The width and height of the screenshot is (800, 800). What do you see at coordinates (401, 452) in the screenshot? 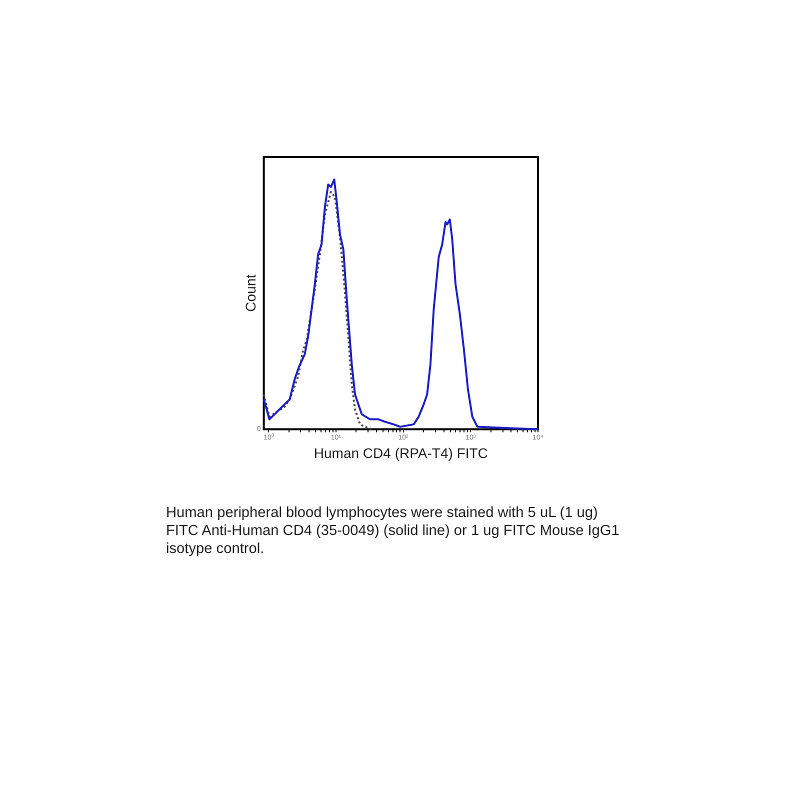
I see `x-axis-title: Human CD4 (RPA-T4) FITC` at bounding box center [401, 452].